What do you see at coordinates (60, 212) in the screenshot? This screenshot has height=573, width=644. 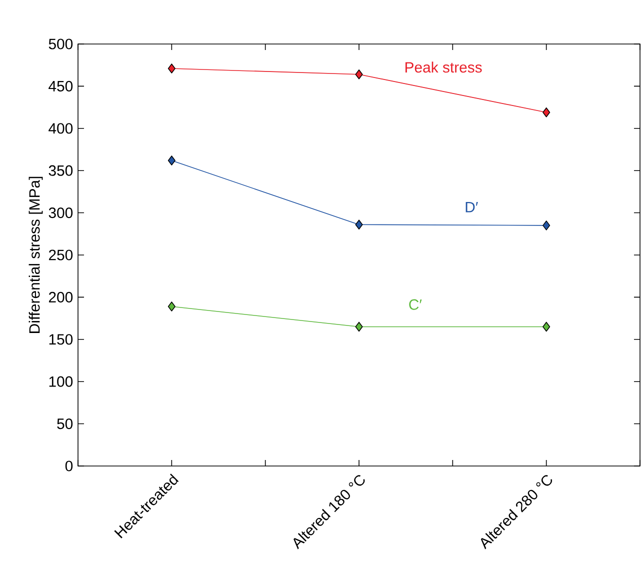 I see `y-tick-label: 300` at bounding box center [60, 212].